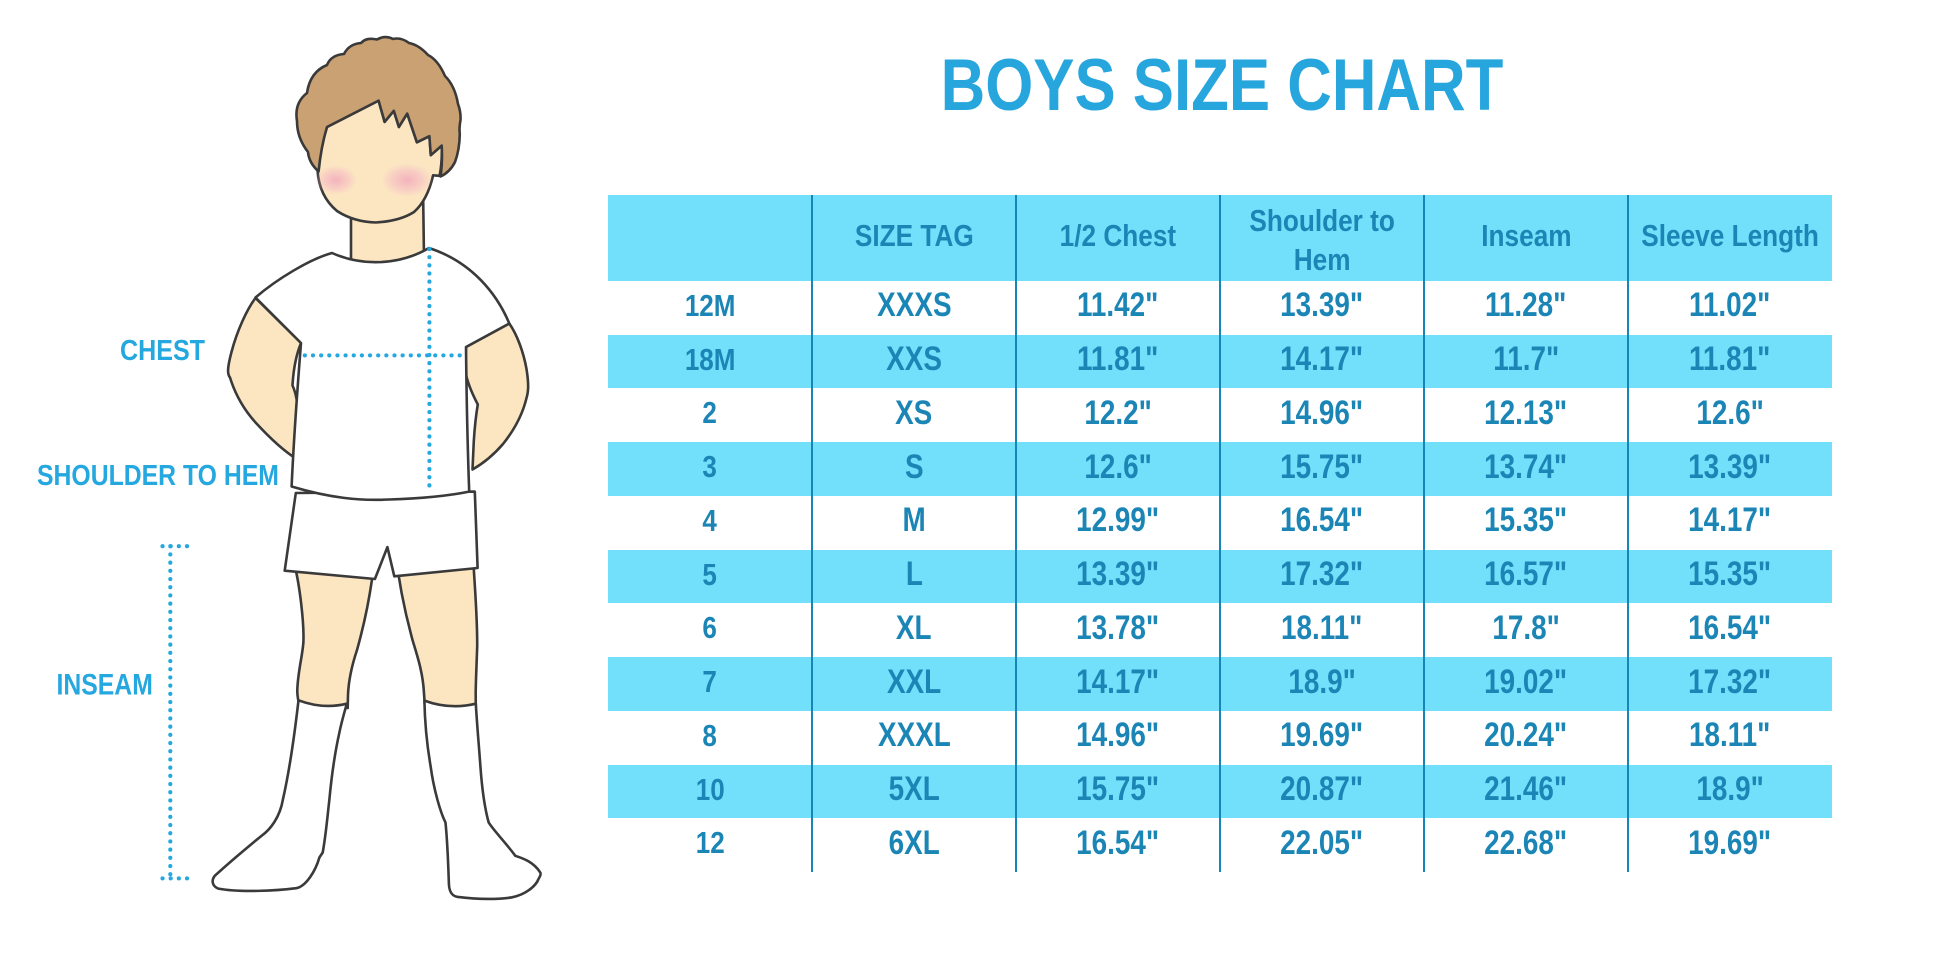 This screenshot has height=973, width=1946. What do you see at coordinates (162, 349) in the screenshot?
I see `svg-text: CHEST` at bounding box center [162, 349].